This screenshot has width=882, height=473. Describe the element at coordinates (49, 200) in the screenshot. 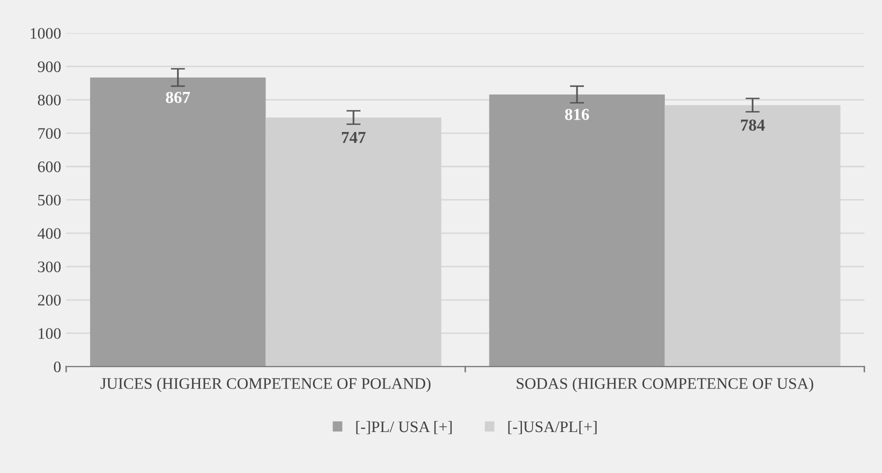

I see `y-tick-label: 500` at that location.